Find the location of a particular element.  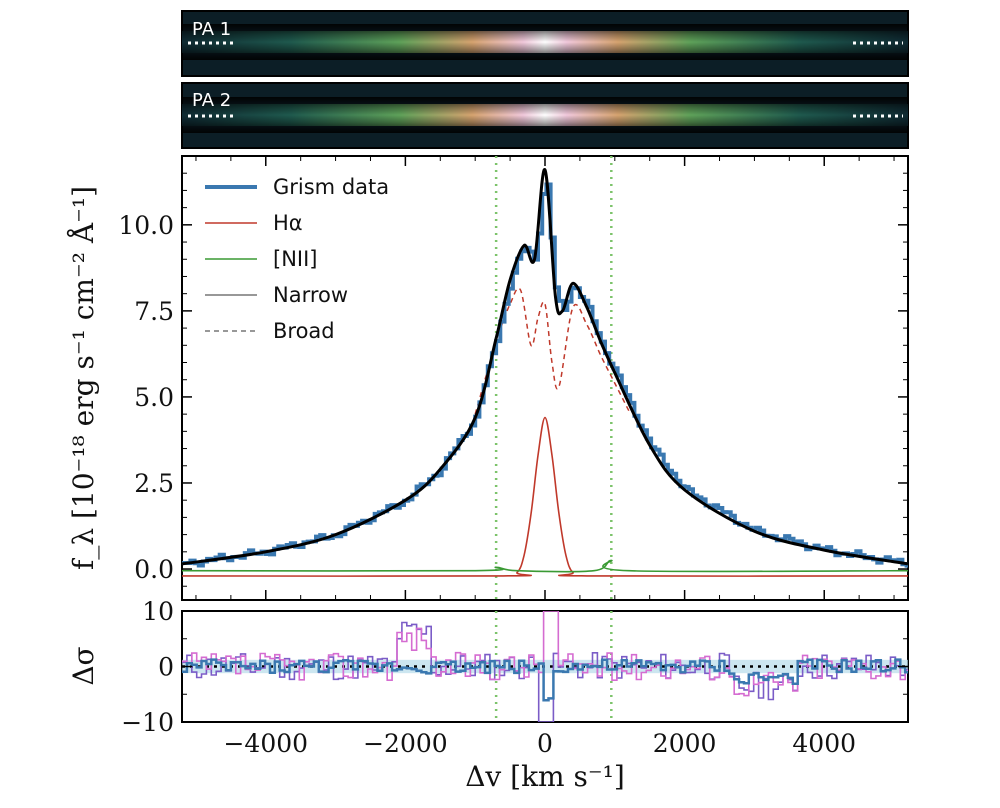

legend-item: [NII] is located at coordinates (261, 259).